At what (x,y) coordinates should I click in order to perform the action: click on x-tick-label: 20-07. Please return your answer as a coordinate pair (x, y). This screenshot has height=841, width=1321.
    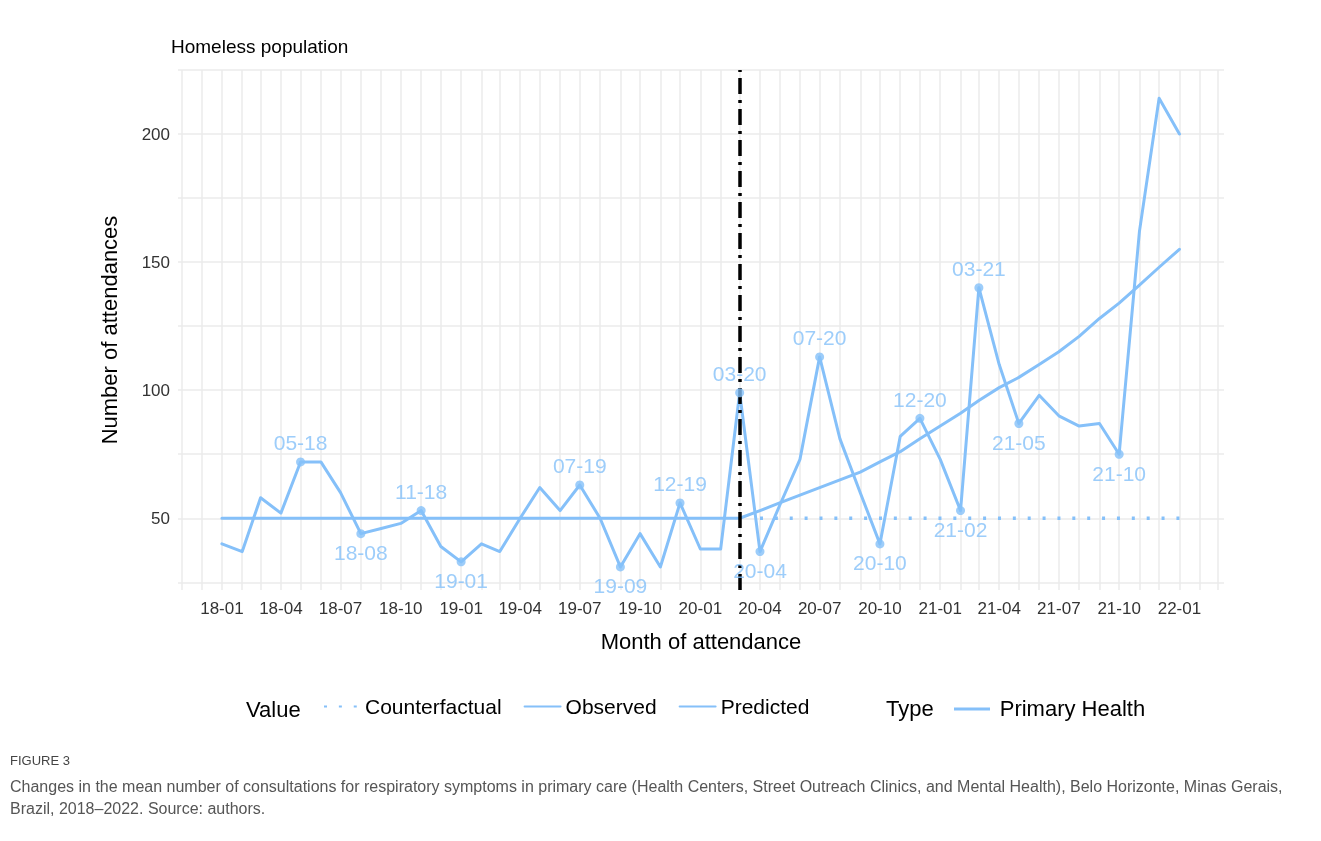
    Looking at the image, I should click on (819, 608).